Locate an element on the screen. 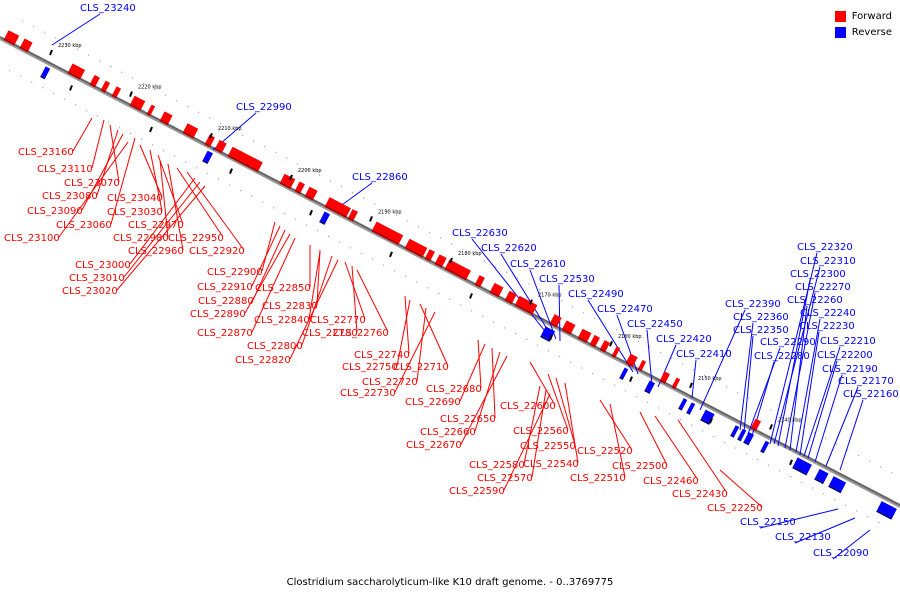 This screenshot has height=600, width=900. reverse-gene-label: CLS_22170 is located at coordinates (866, 381).